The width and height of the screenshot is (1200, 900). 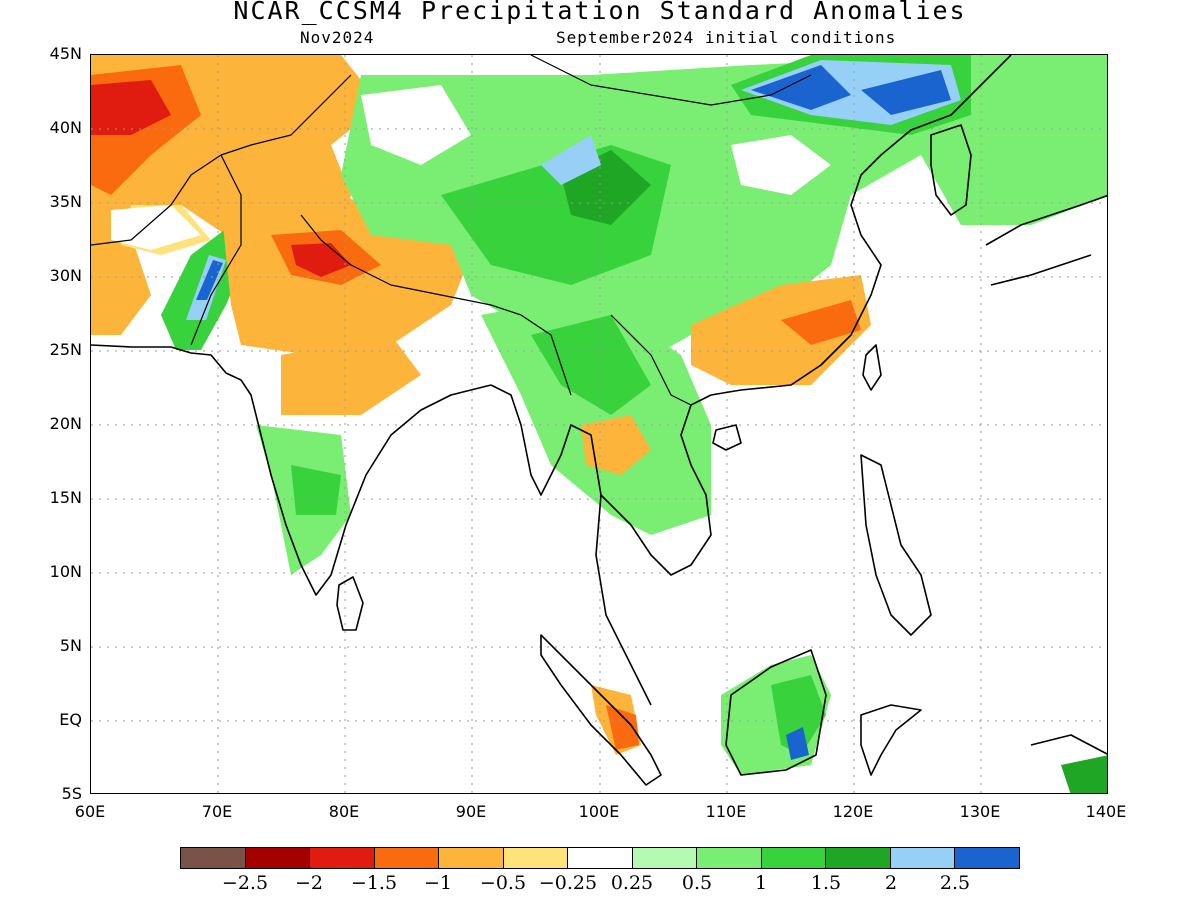 What do you see at coordinates (471, 811) in the screenshot?
I see `lon-label-90e: 90E` at bounding box center [471, 811].